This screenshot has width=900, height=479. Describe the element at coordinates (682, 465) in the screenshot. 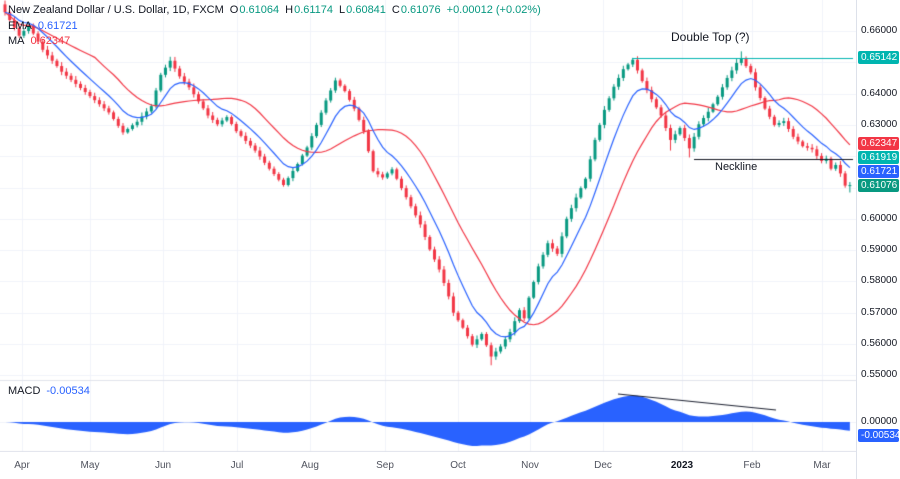

I see `time-axis-label: 2023` at that location.